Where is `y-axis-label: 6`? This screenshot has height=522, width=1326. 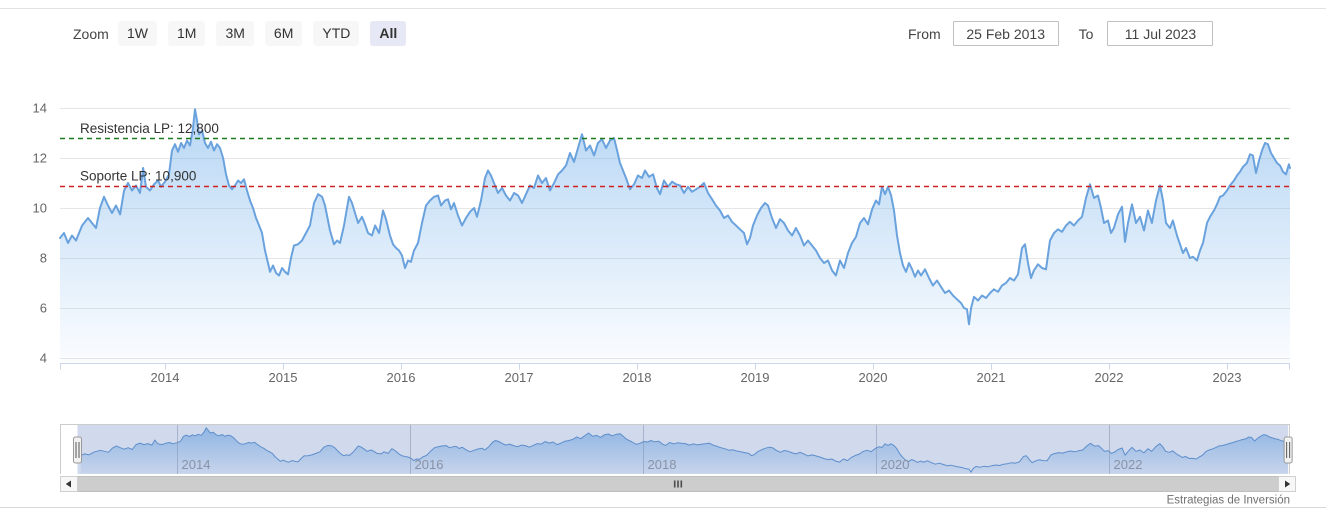
y-axis-label: 6 is located at coordinates (43, 308).